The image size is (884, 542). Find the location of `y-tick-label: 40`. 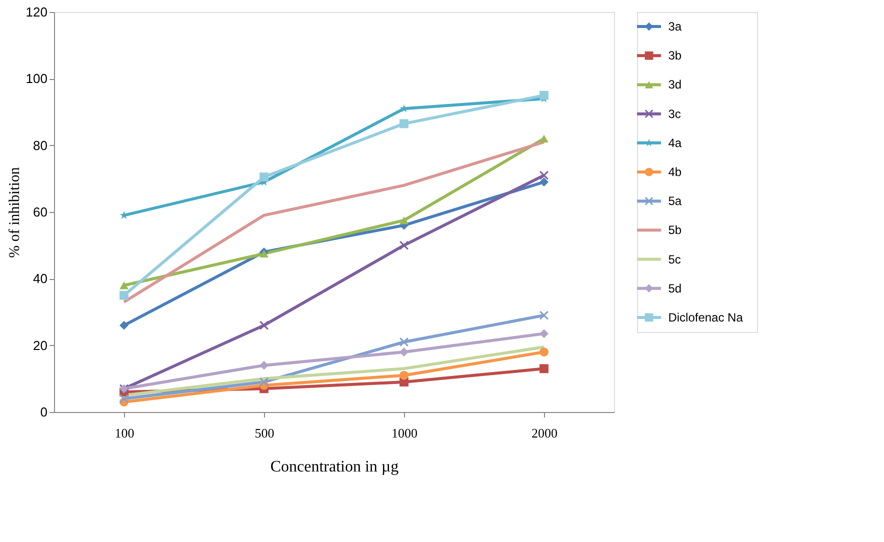

y-tick-label: 40 is located at coordinates (40, 278).